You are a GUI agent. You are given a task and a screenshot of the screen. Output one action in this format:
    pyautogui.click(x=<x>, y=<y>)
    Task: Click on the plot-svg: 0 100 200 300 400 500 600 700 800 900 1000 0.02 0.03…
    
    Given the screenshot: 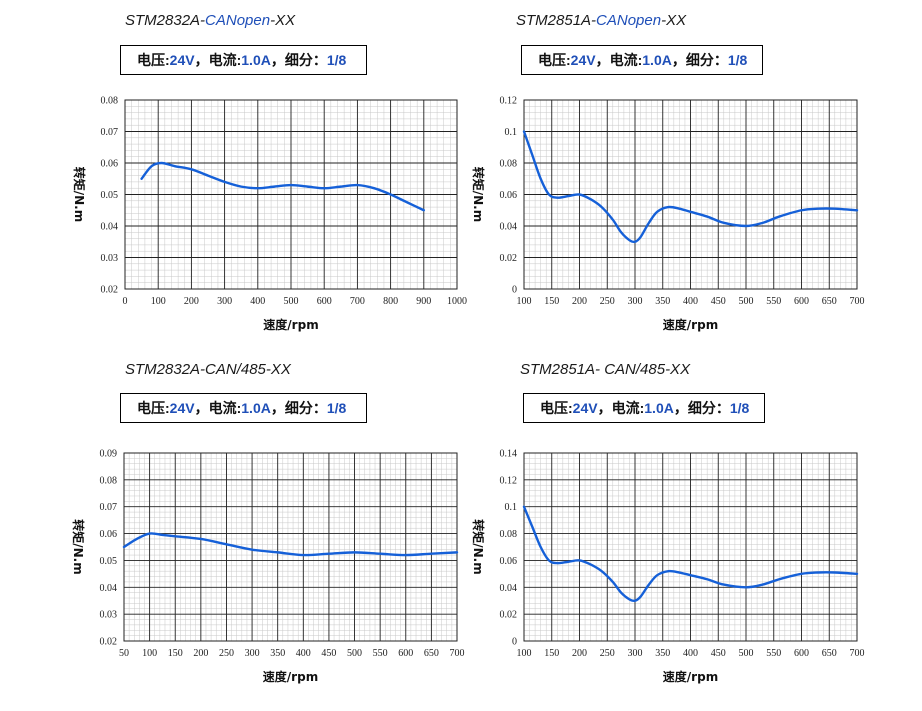 What is the action you would take?
    pyautogui.click(x=269, y=214)
    